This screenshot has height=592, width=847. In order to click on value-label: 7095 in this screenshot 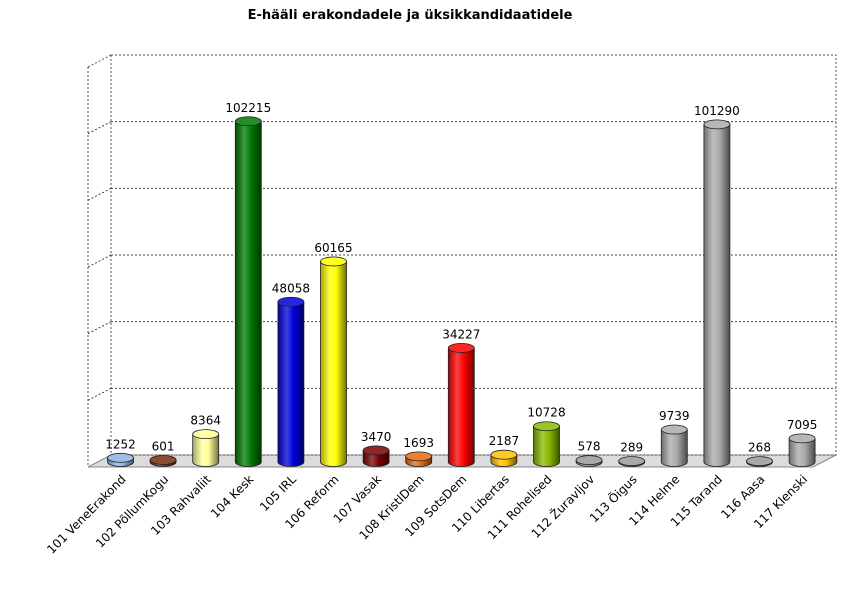, I will do `click(802, 425)`.